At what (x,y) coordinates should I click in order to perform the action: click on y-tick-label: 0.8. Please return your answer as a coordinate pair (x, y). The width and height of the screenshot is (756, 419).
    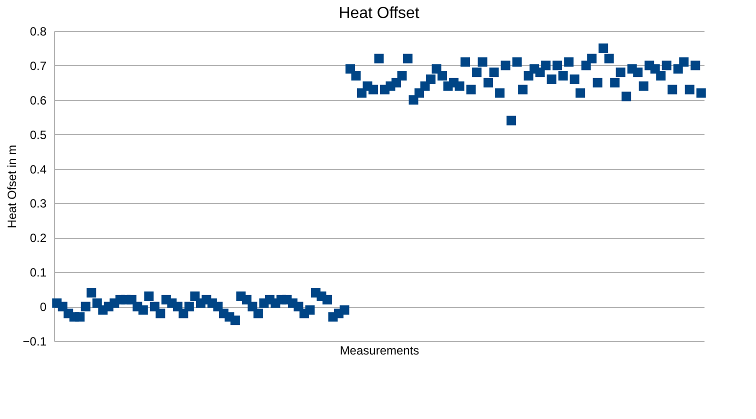
    Looking at the image, I should click on (38, 31).